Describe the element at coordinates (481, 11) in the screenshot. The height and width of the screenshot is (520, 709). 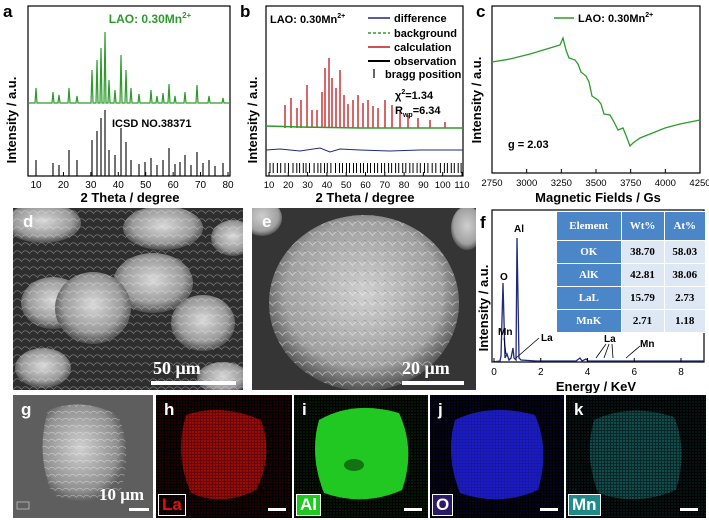
I see `panel-c-letter: c` at that location.